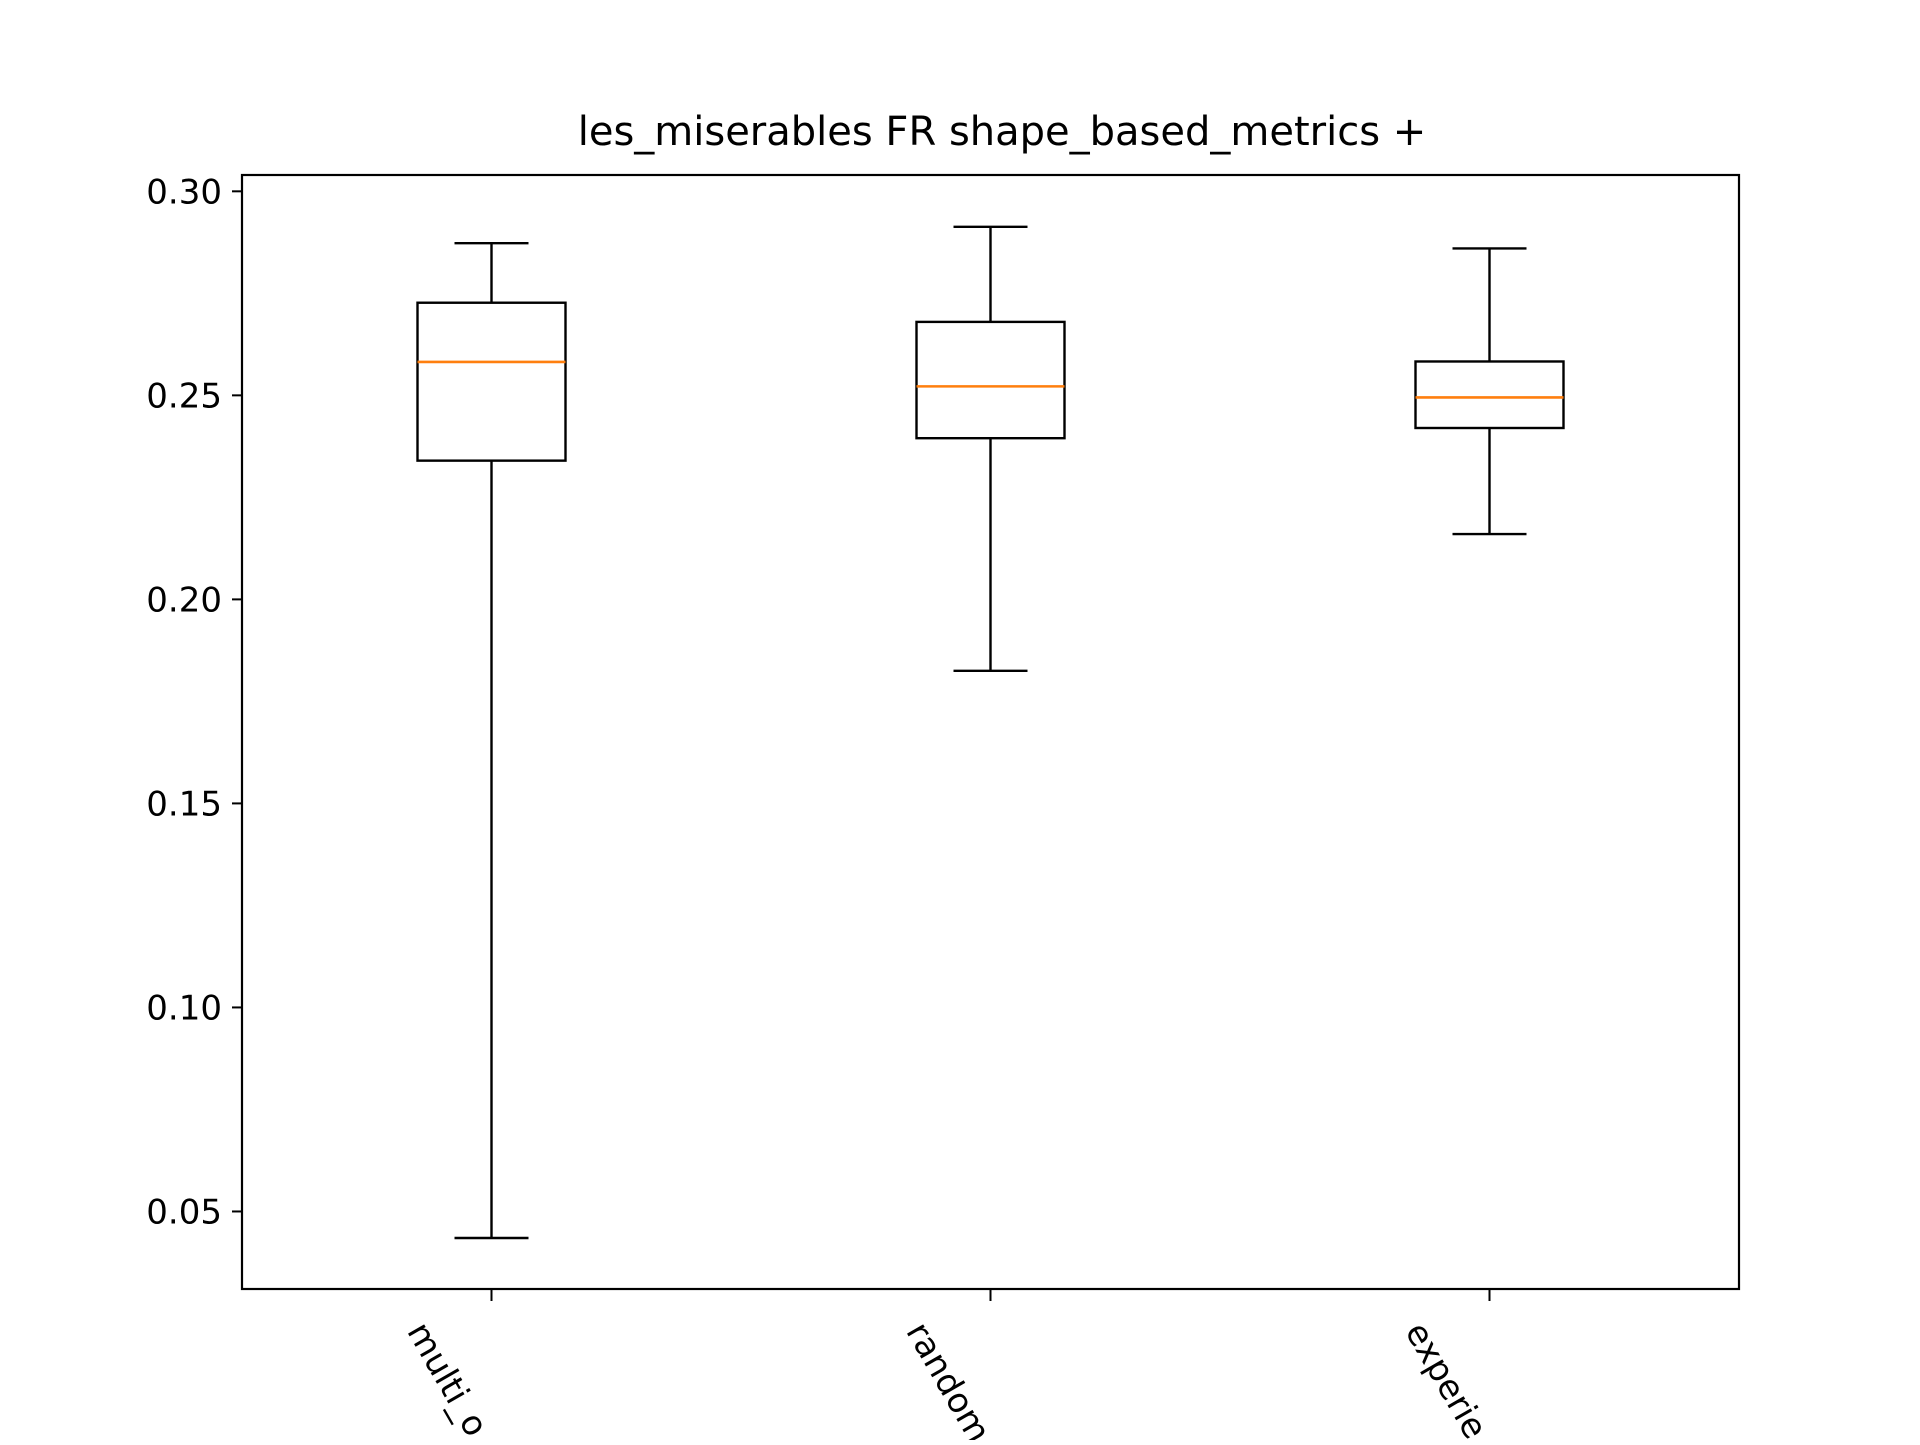 The height and width of the screenshot is (1445, 1920). Describe the element at coordinates (184, 192) in the screenshot. I see `y-tick-label: 0.30` at that location.